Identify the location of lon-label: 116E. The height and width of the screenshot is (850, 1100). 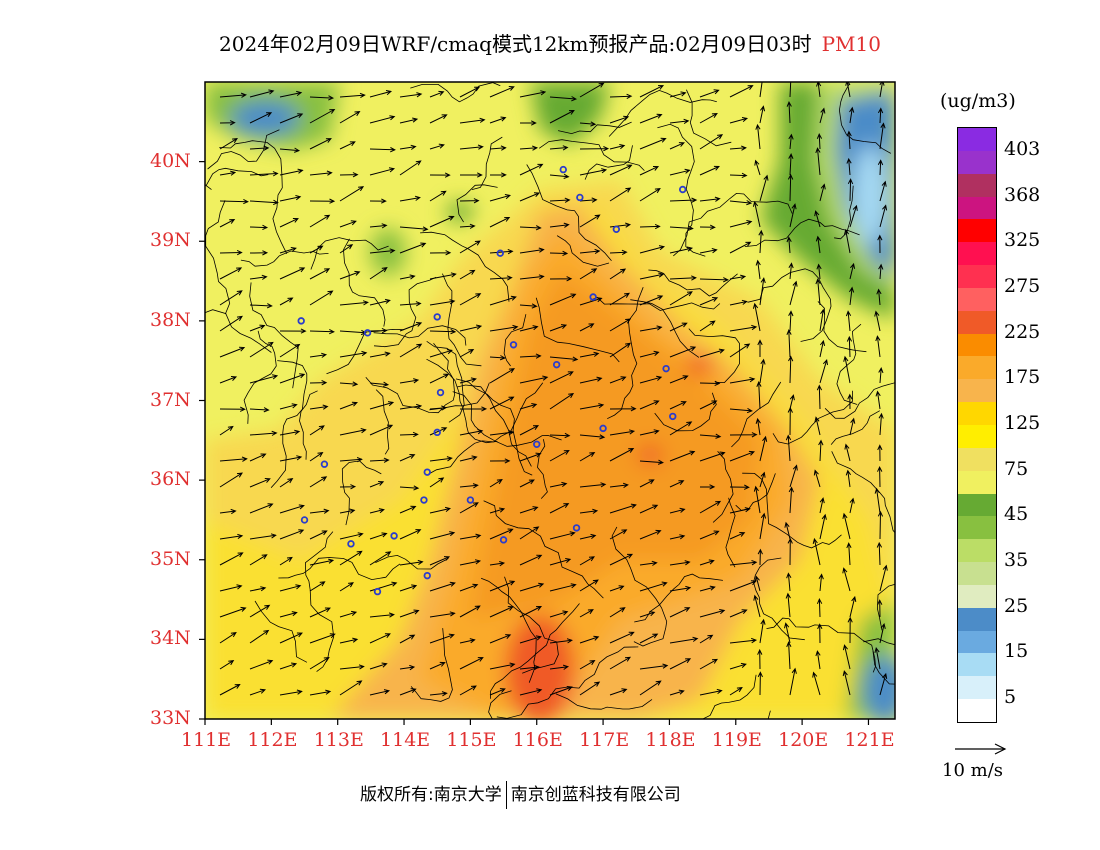
(537, 740).